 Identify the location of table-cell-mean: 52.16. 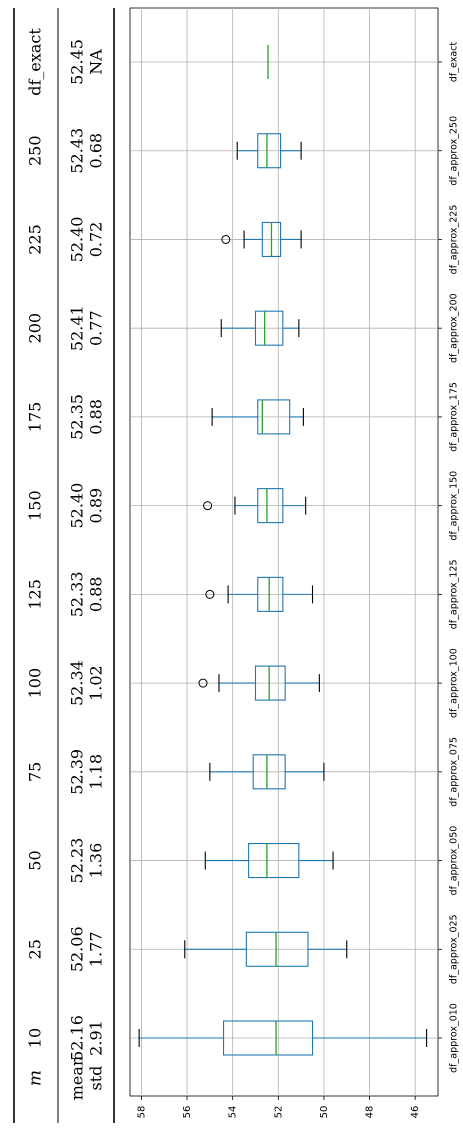
(77, 1038).